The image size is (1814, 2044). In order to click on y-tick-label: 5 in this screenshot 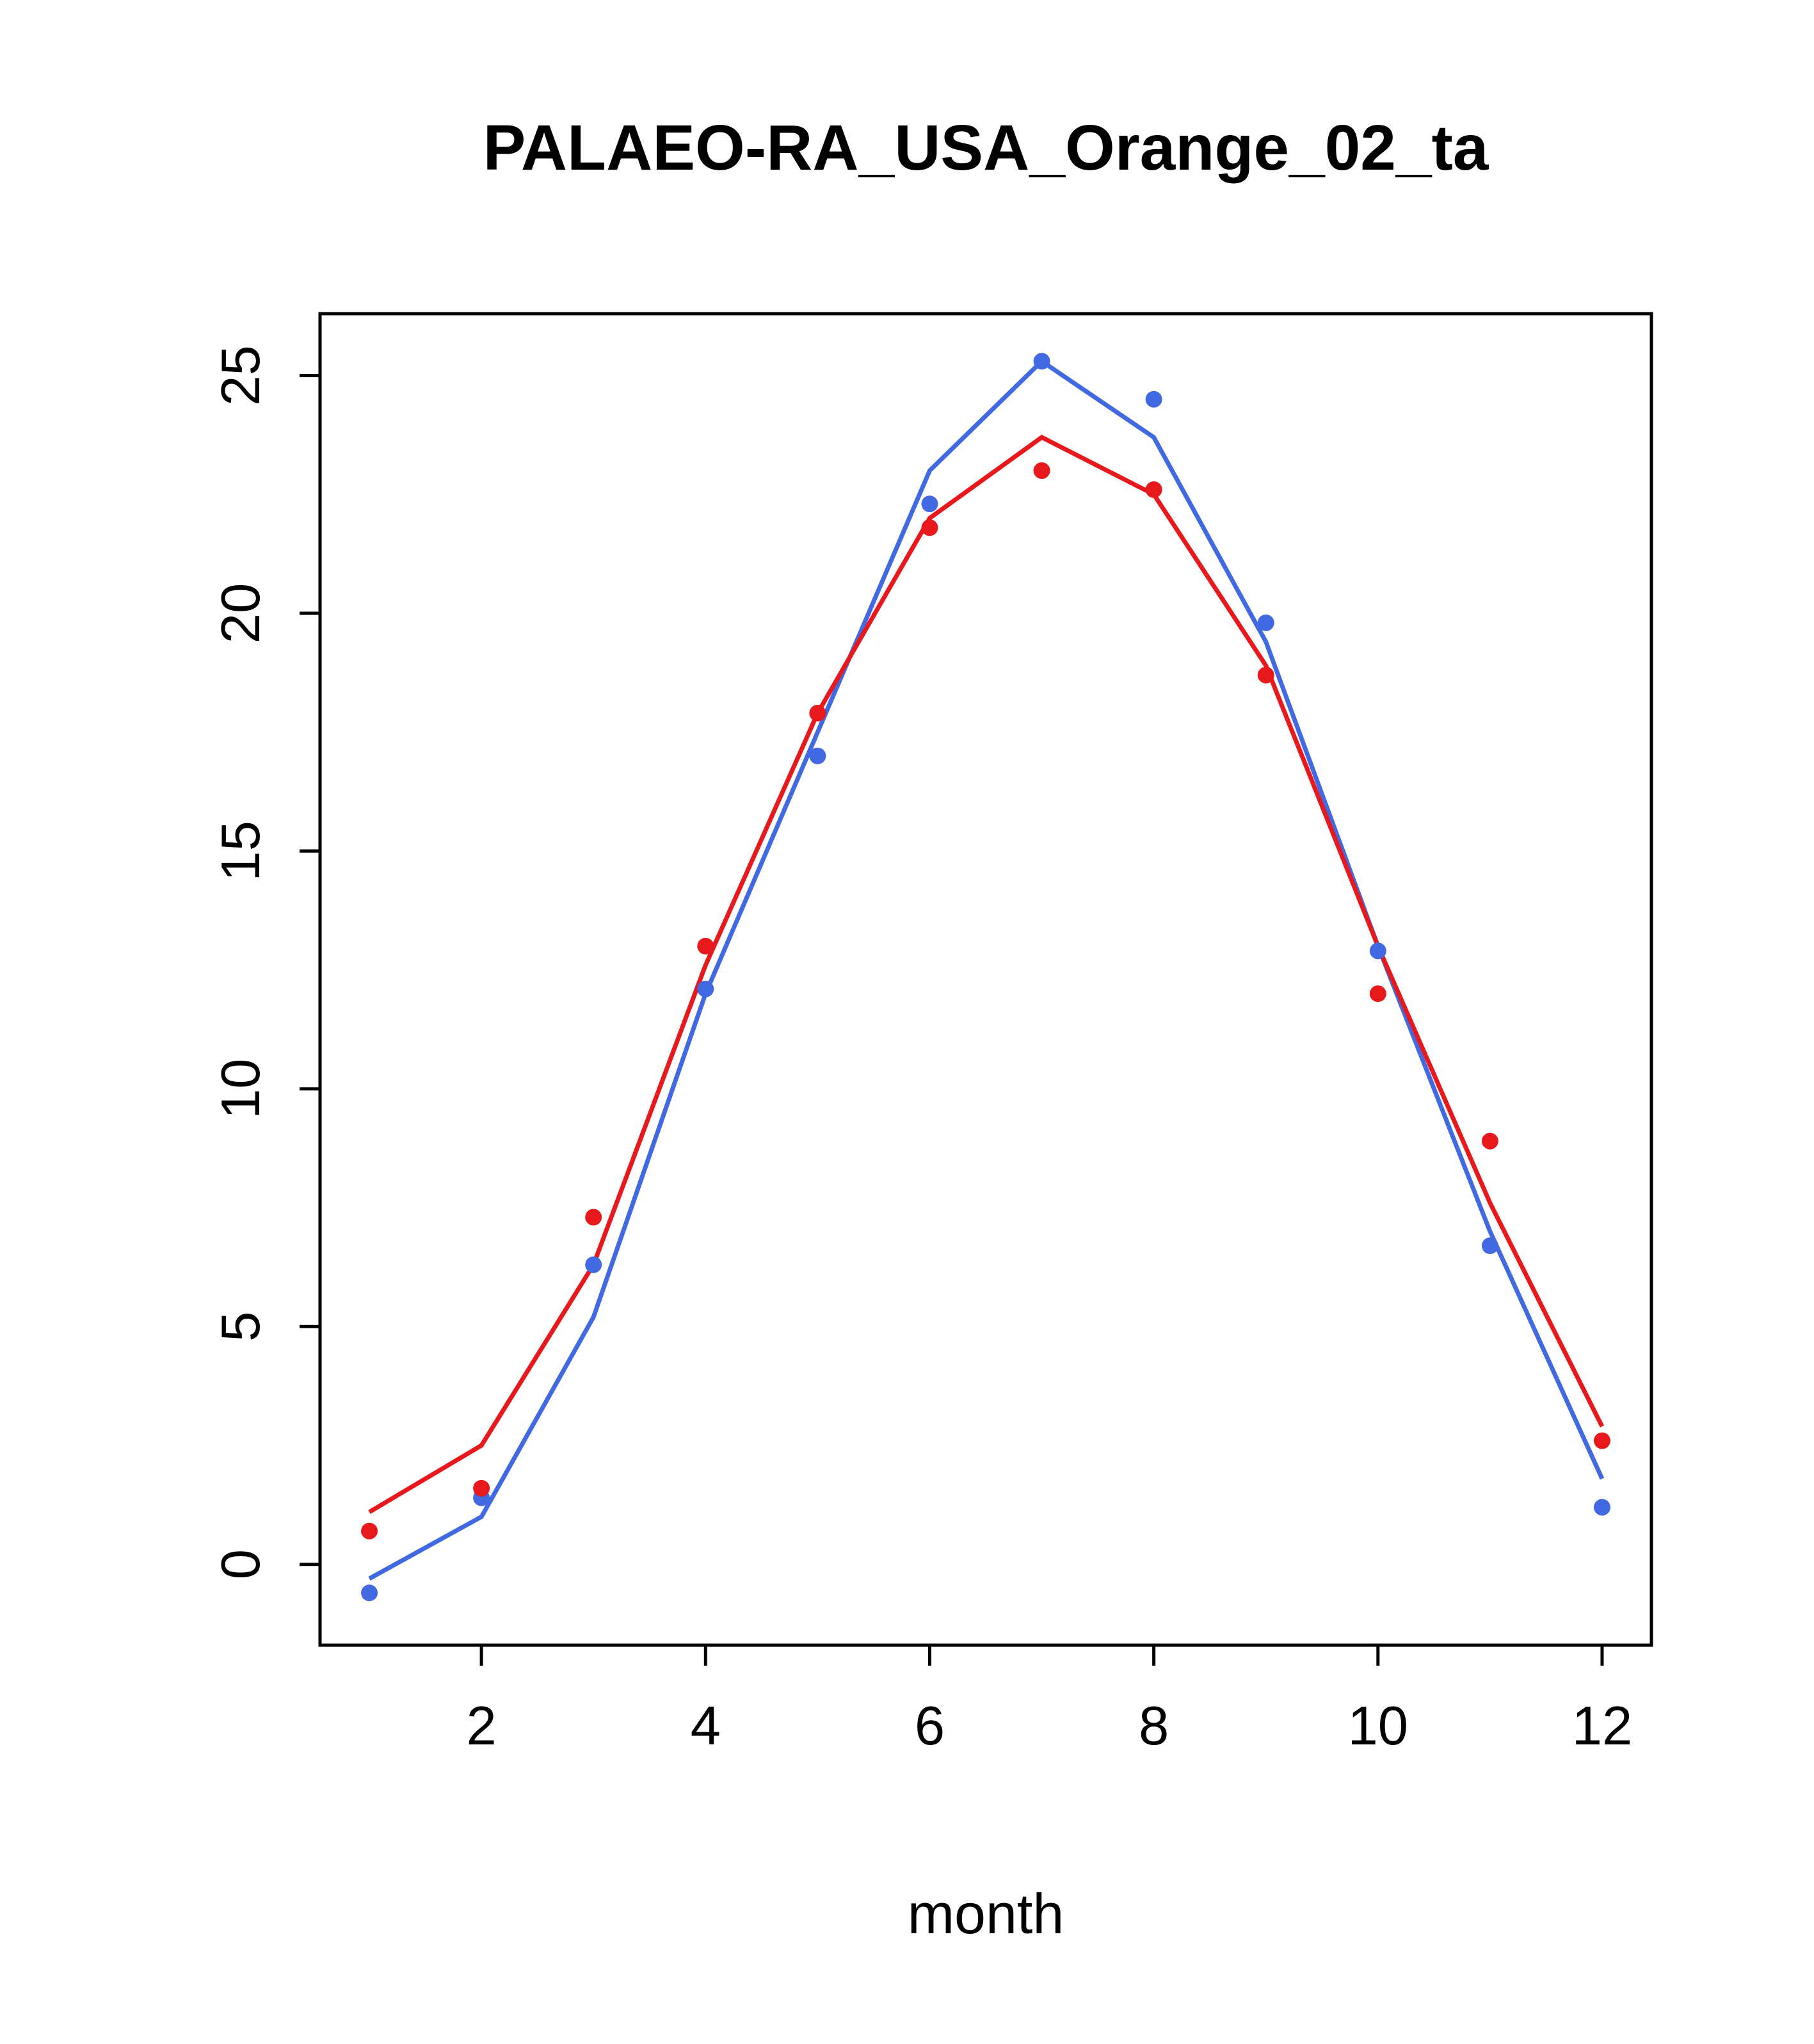, I will do `click(241, 1327)`.